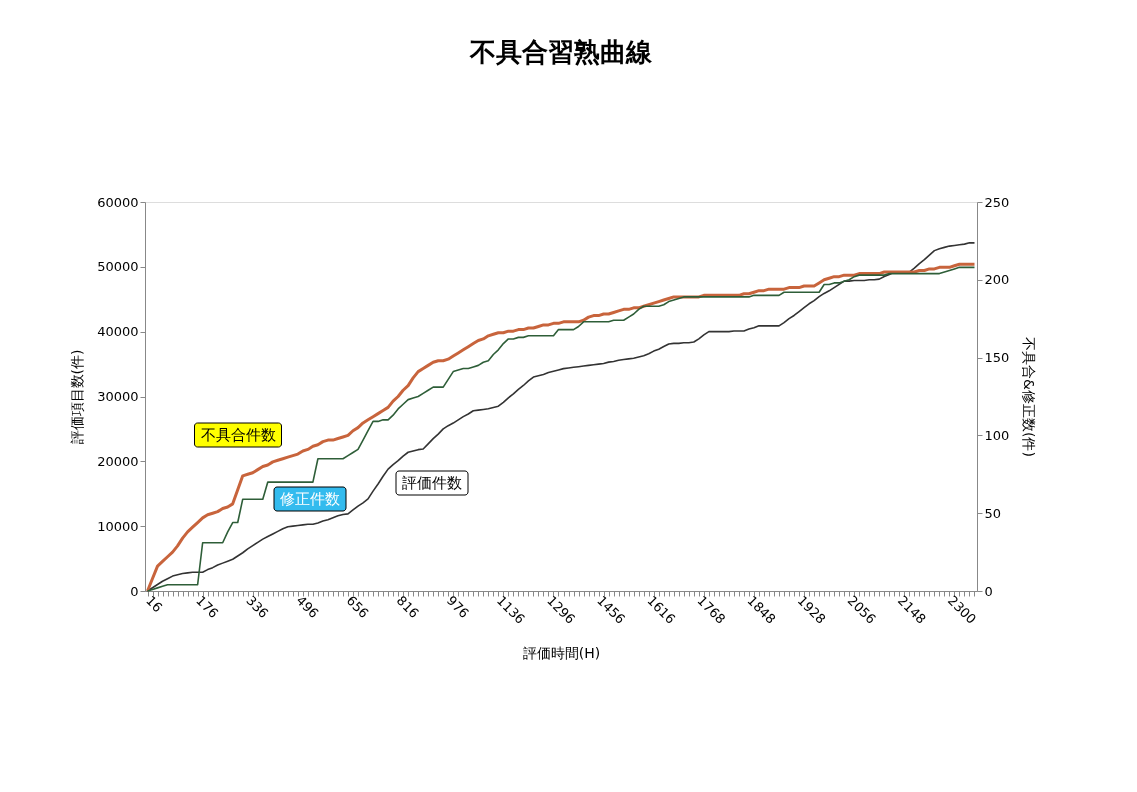  I want to click on x-axis-title: 評価時間(H), so click(561, 652).